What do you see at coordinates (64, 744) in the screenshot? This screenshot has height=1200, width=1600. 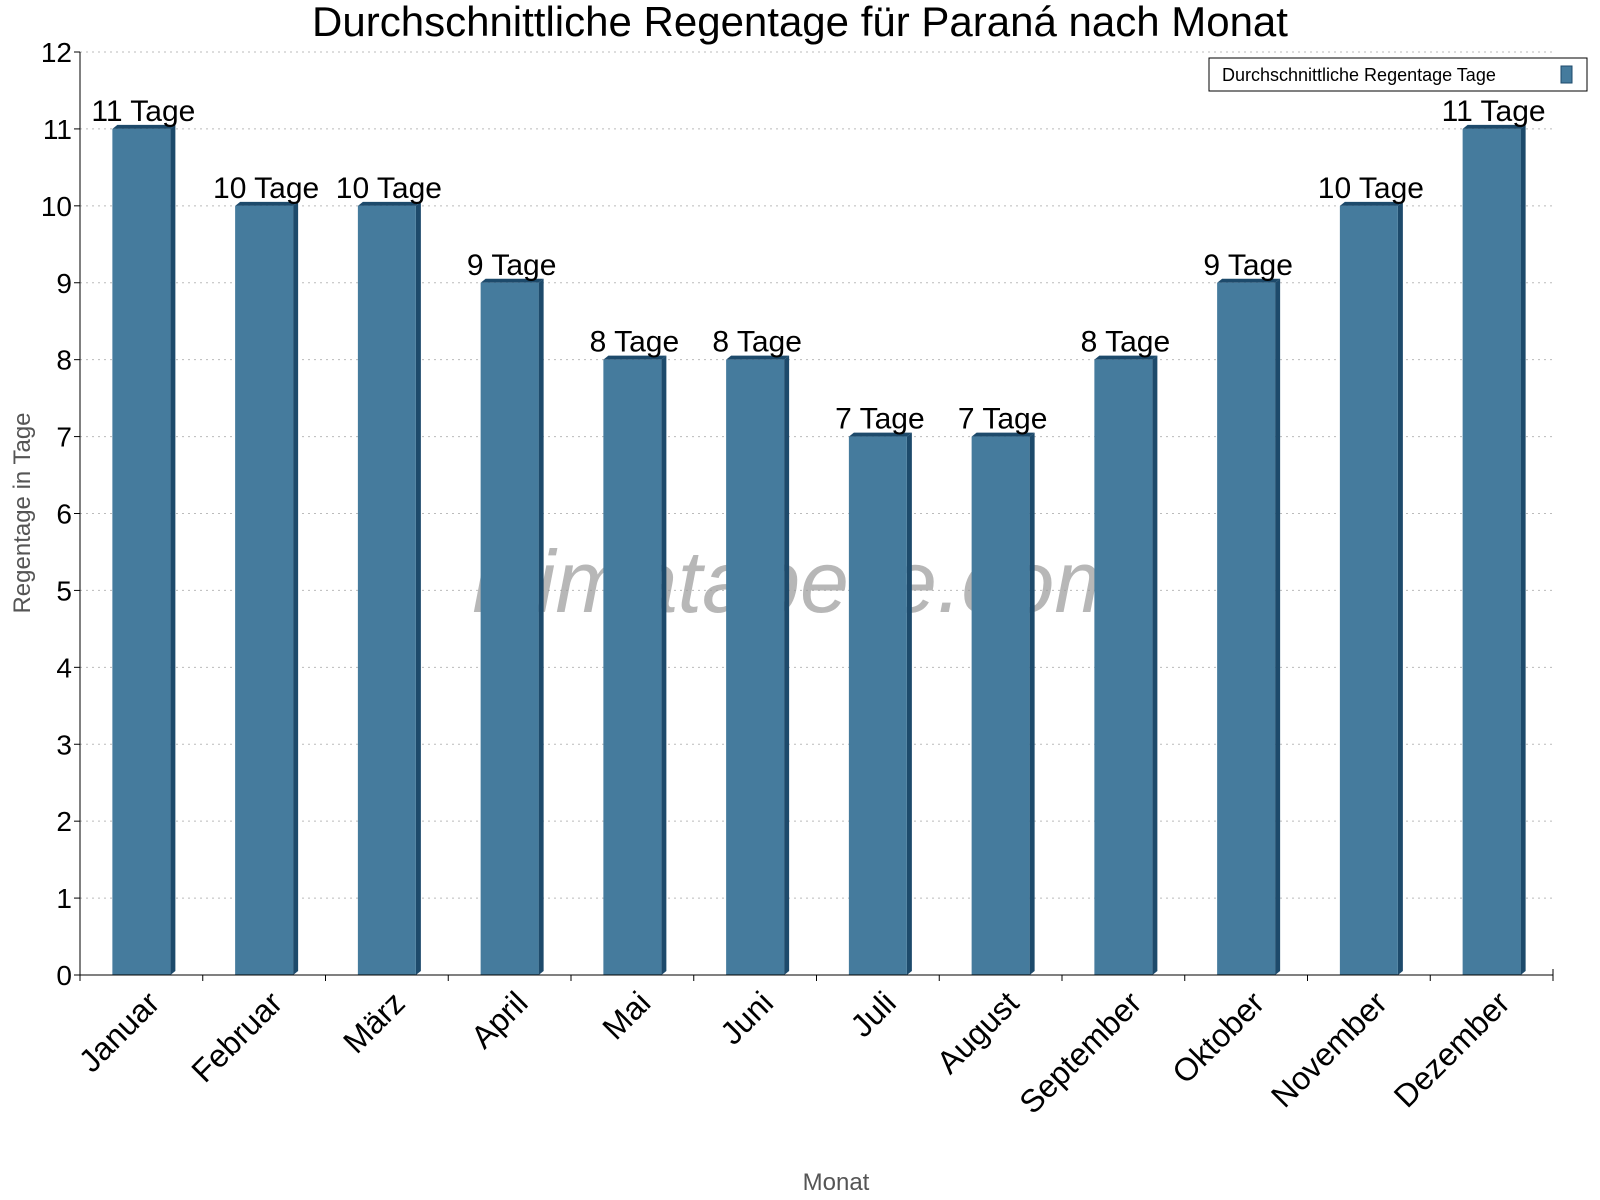 I see `y-tick-label: 3` at bounding box center [64, 744].